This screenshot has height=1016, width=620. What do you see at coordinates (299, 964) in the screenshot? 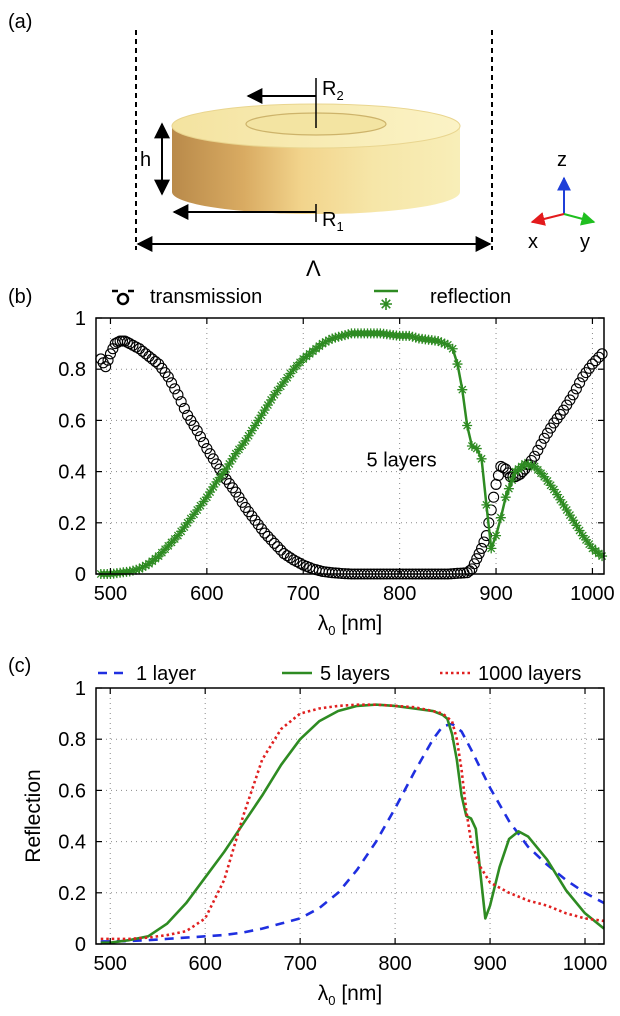
I see `x-tick-label: 700` at bounding box center [299, 964].